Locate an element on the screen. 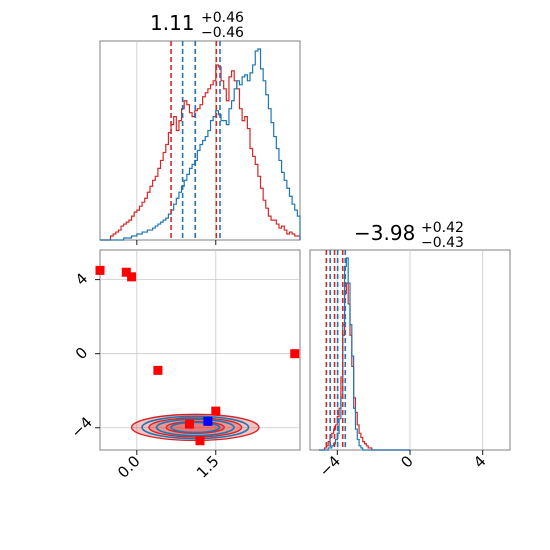 Image resolution: width=550 pixels, height=550 pixels. joint-x-ticklabel-1: 1.5 is located at coordinates (208, 467).